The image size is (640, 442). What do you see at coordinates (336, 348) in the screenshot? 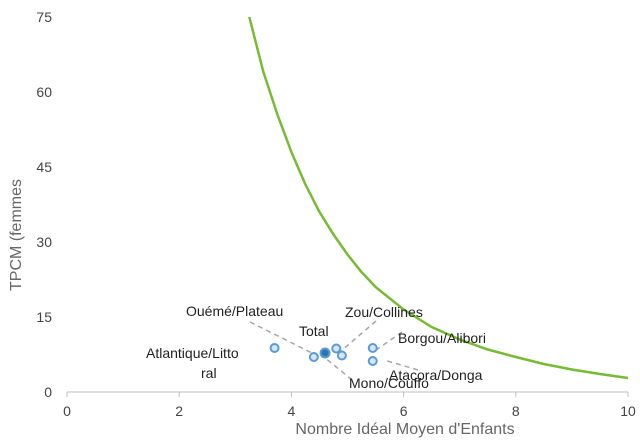
I see `point-zou-collines` at bounding box center [336, 348].